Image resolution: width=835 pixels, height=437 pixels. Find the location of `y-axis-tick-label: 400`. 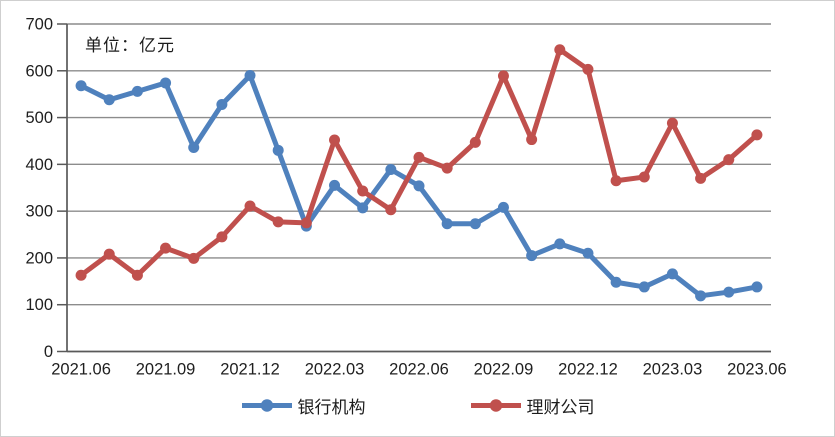

y-axis-tick-label: 400 is located at coordinates (39, 165).